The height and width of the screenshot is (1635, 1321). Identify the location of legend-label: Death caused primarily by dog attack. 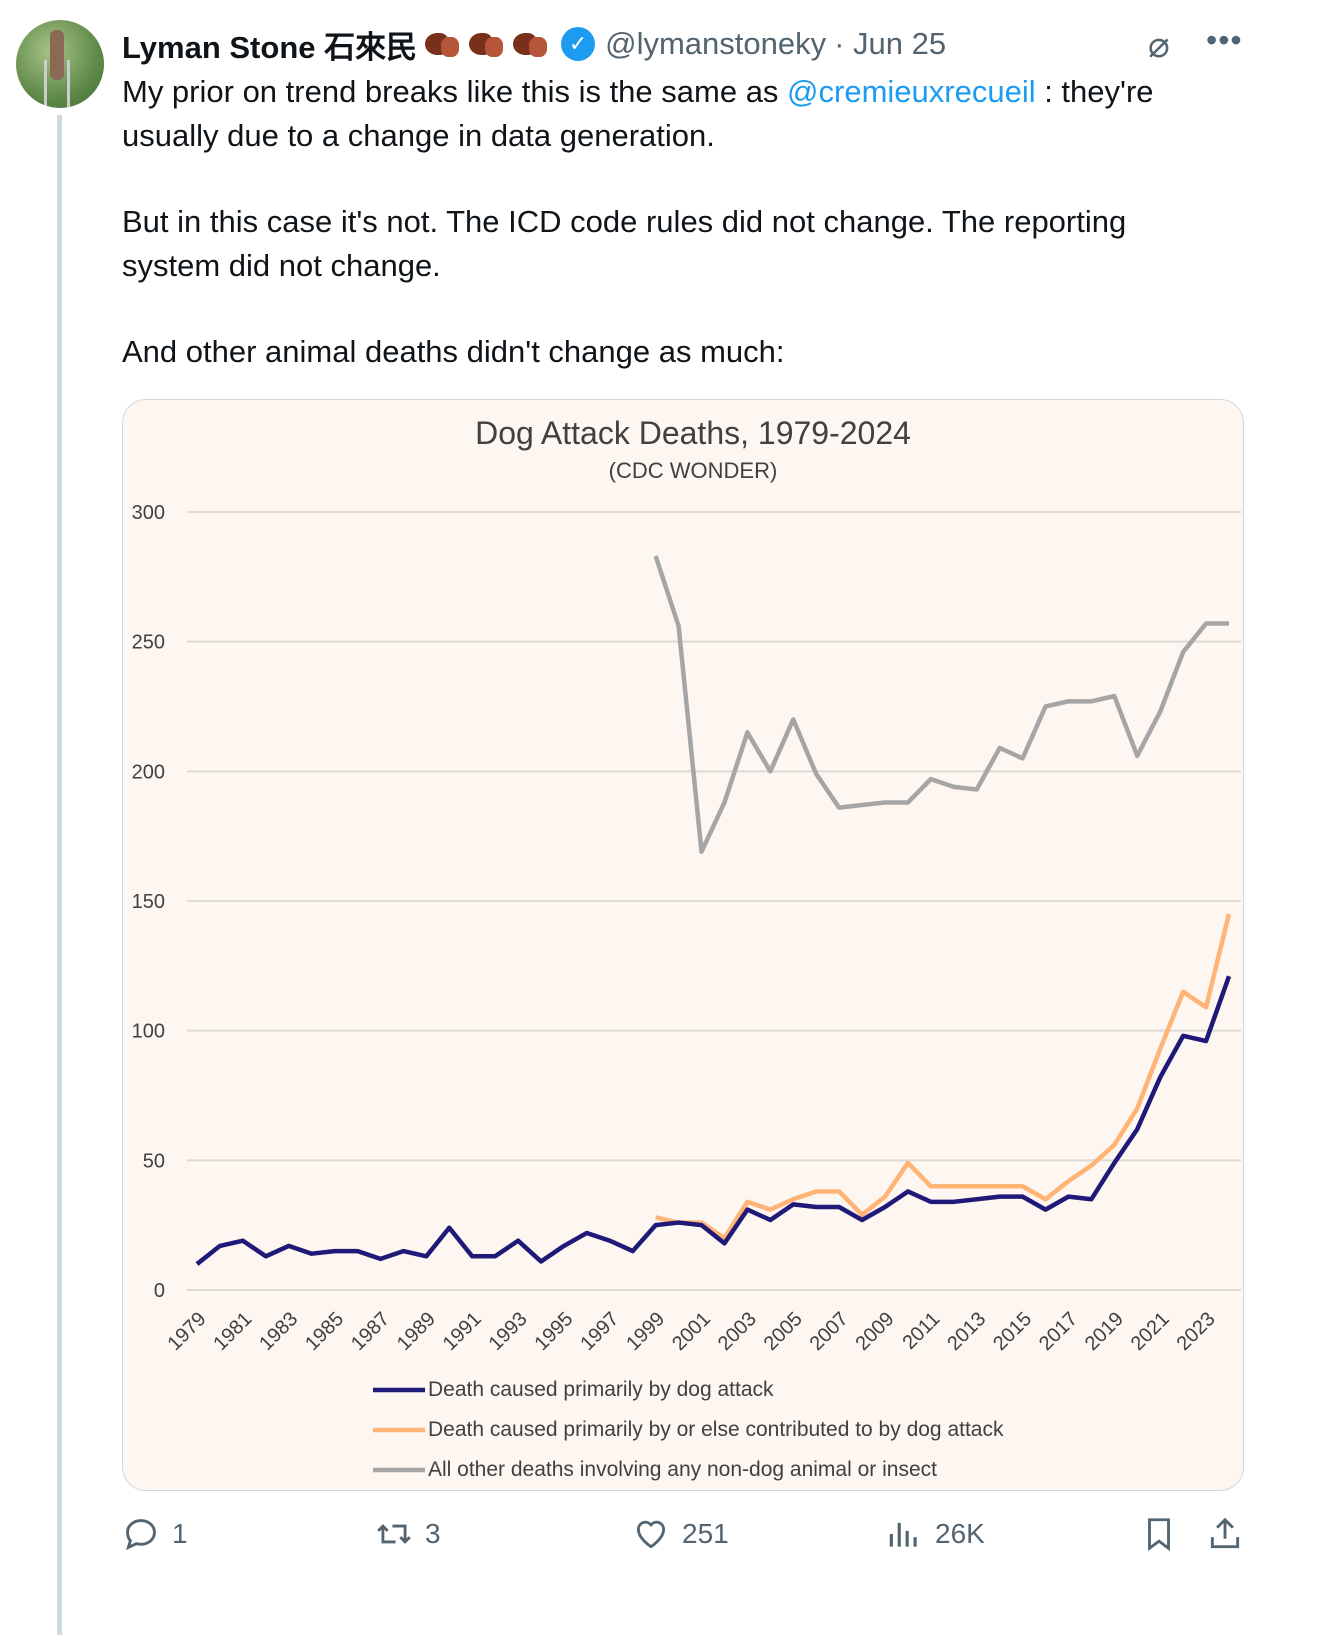
(601, 1389).